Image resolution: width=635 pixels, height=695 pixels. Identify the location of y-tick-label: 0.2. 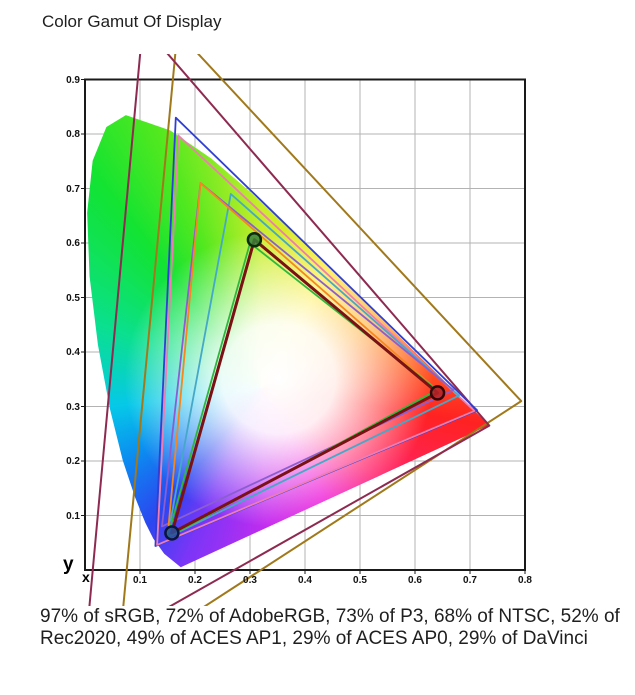
(73, 461).